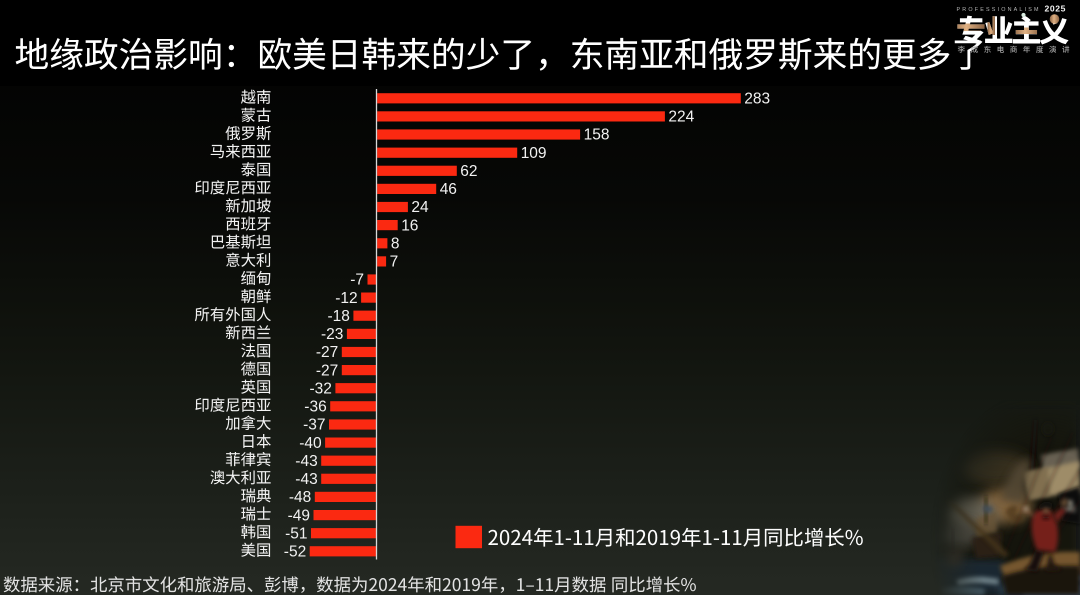  Describe the element at coordinates (295, 552) in the screenshot. I see `svg-text: -52` at that location.